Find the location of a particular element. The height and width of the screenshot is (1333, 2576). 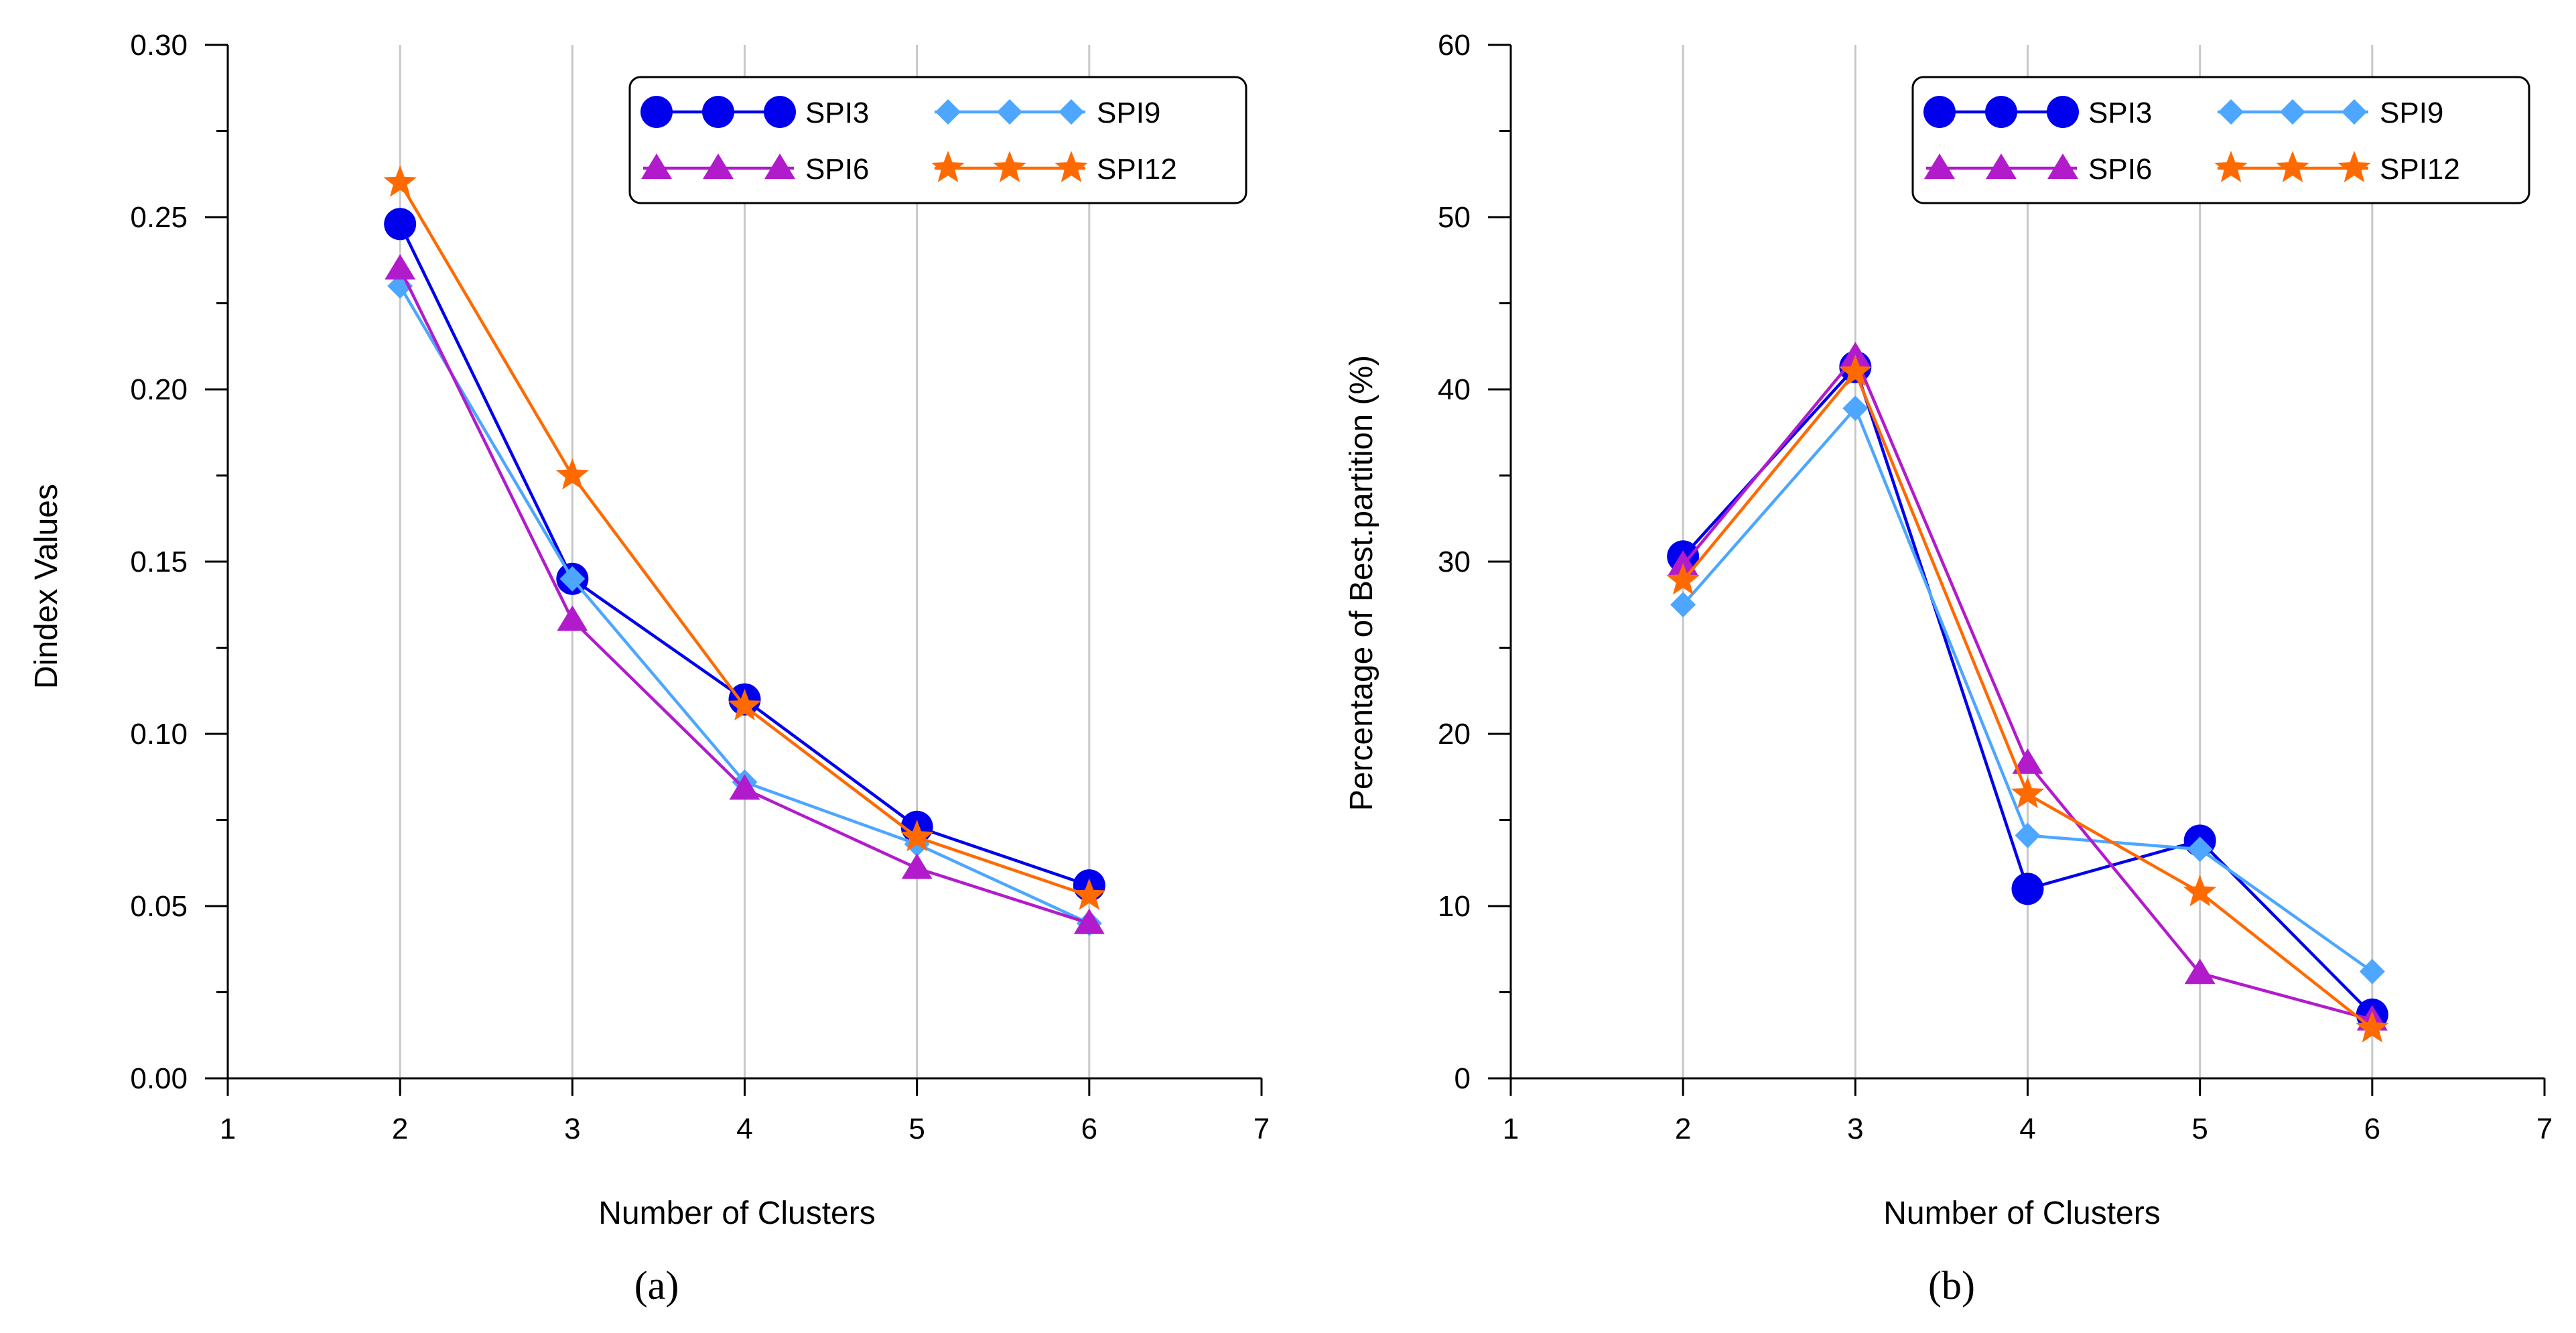

c1-legend-label-spi12: SPI12 is located at coordinates (2420, 169).